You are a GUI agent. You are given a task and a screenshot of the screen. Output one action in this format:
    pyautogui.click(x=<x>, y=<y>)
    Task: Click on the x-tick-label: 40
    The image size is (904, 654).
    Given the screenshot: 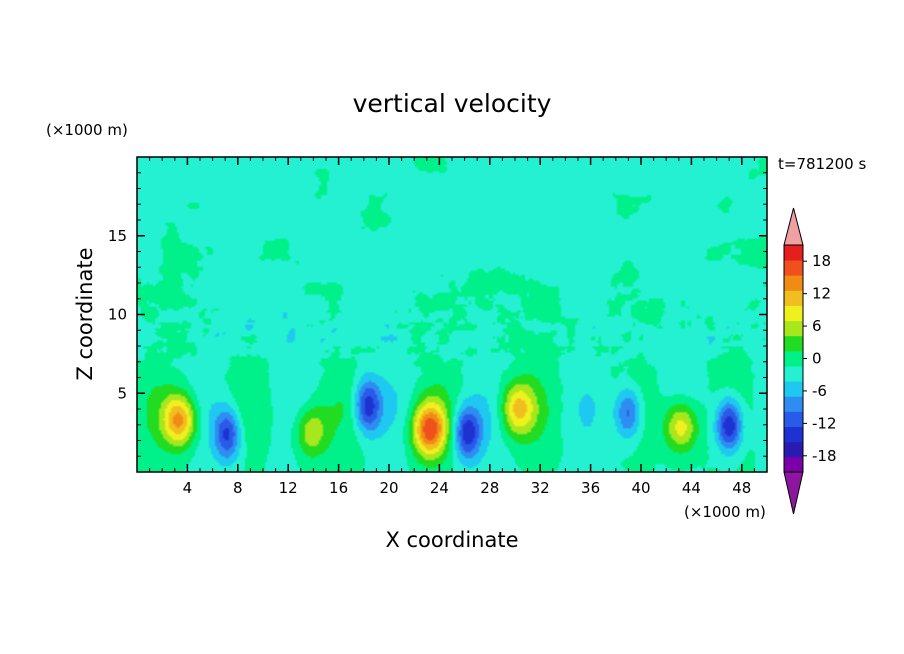 What is the action you would take?
    pyautogui.click(x=640, y=488)
    